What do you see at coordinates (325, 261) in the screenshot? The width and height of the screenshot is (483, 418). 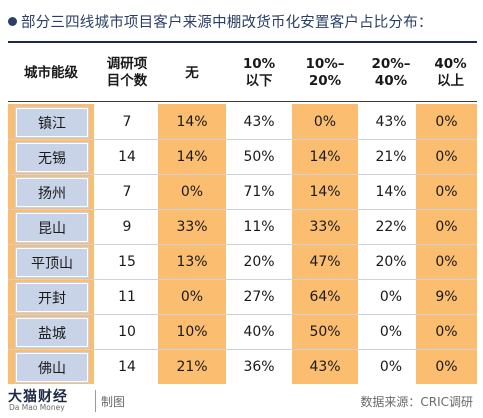 I see `value-10-20: 47%` at bounding box center [325, 261].